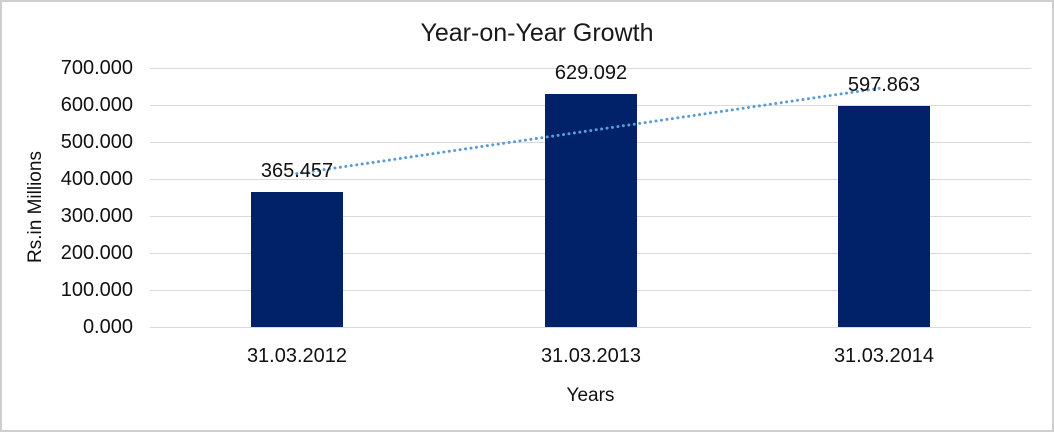 The width and height of the screenshot is (1054, 432). Describe the element at coordinates (537, 33) in the screenshot. I see `chart-title: Year-on-Year Growth` at that location.